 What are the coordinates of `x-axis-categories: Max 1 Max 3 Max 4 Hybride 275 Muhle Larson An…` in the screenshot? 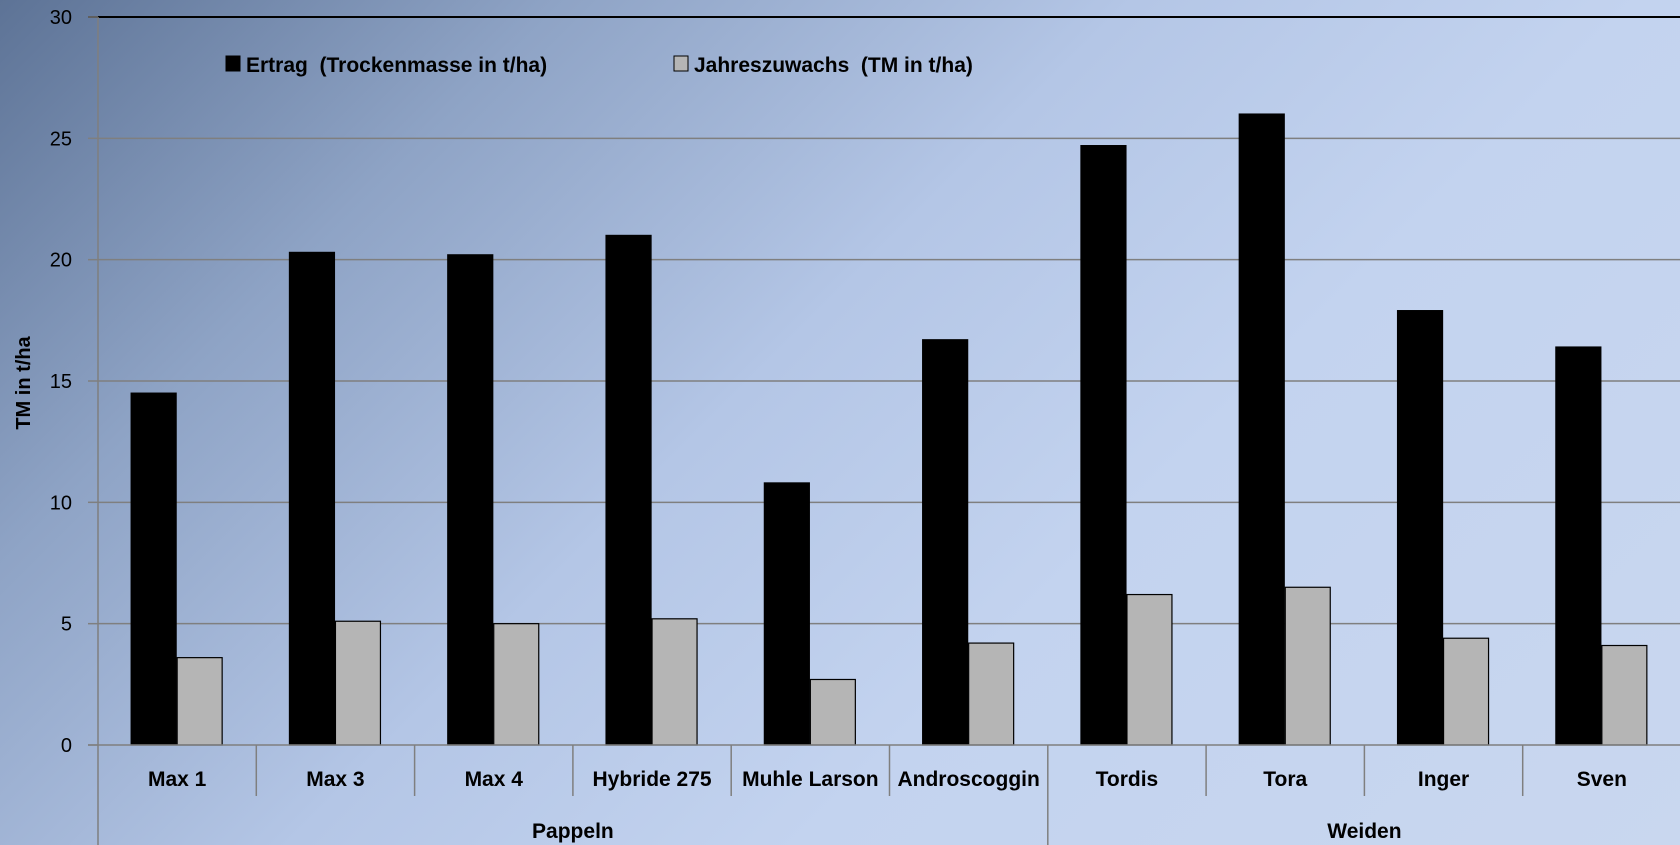 It's located at (887, 795).